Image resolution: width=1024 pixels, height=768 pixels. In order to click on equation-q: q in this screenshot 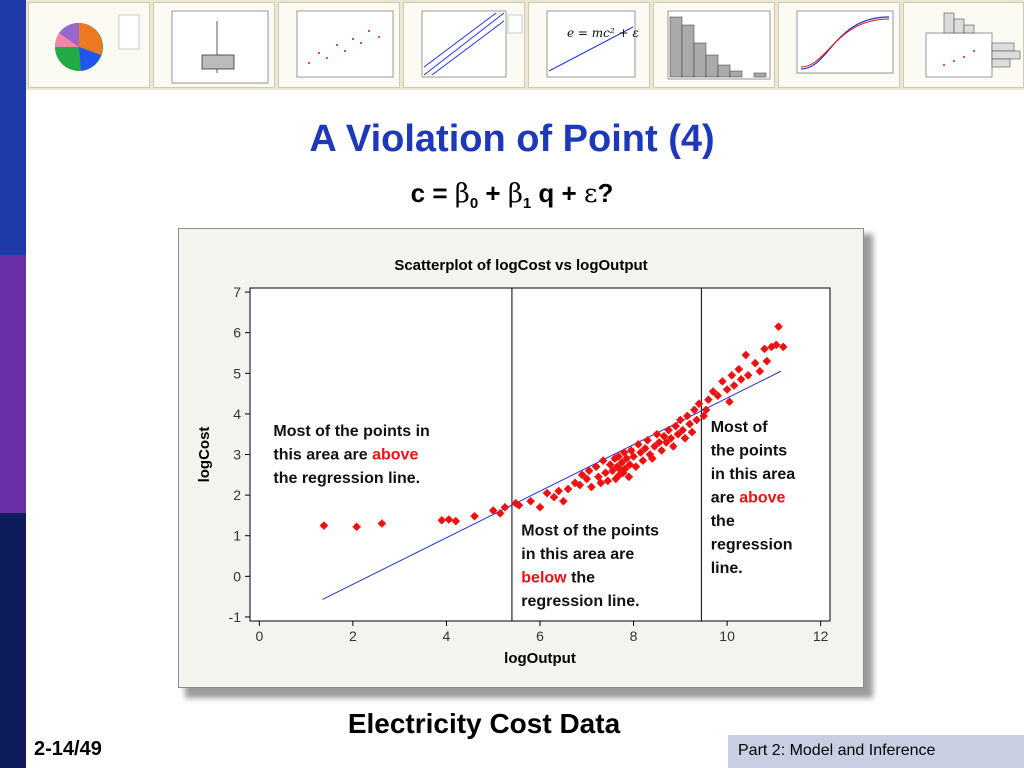, I will do `click(546, 193)`.